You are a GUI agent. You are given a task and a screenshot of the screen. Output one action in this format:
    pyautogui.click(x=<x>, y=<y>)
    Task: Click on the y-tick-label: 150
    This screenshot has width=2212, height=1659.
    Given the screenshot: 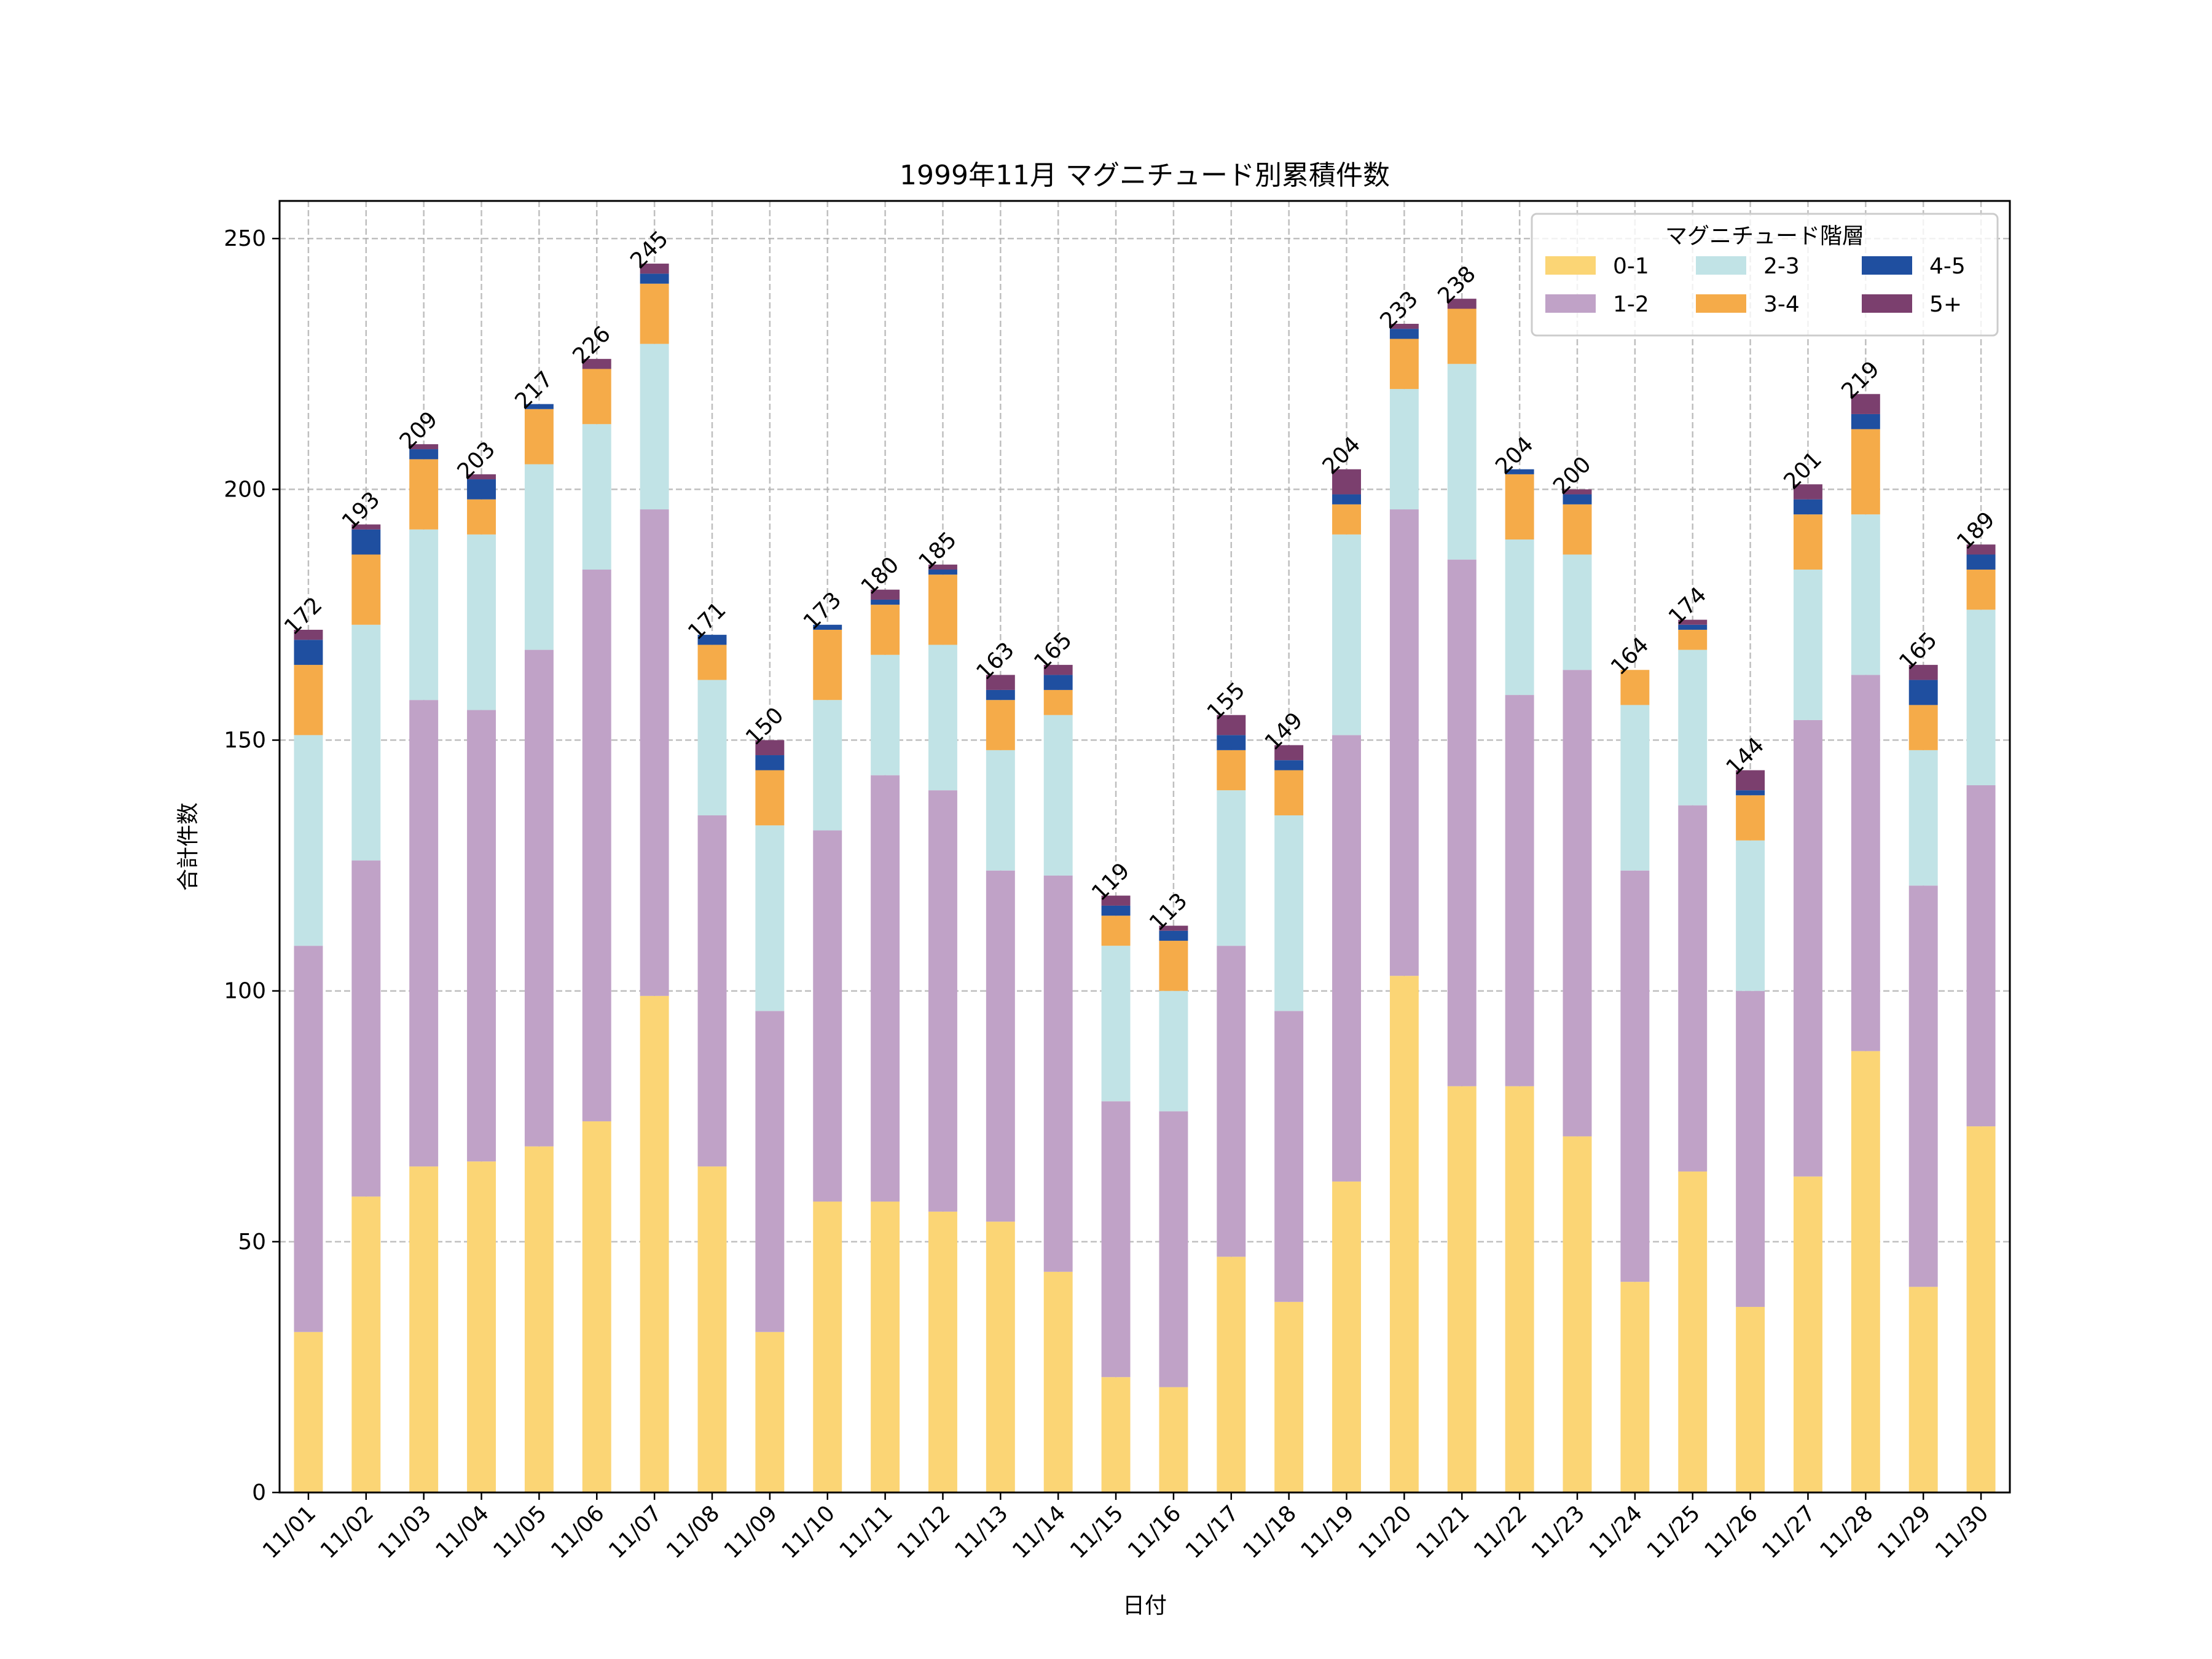 What is the action you would take?
    pyautogui.click(x=245, y=740)
    